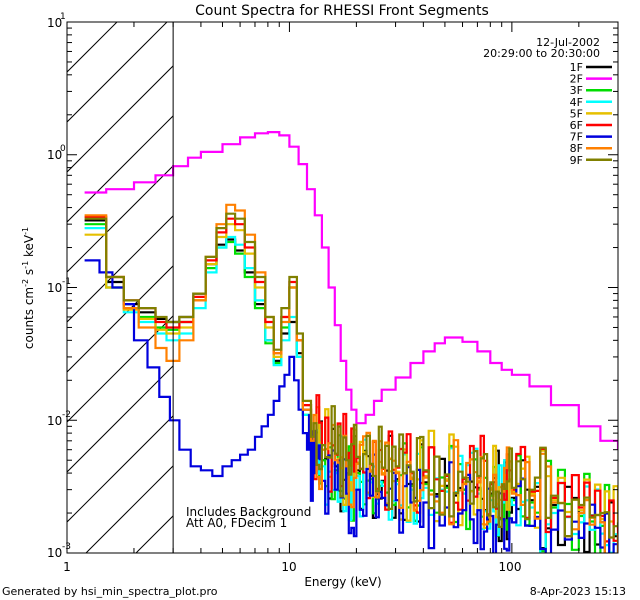 The width and height of the screenshot is (640, 600). I want to click on legend-label-4F: 4F, so click(576, 102).